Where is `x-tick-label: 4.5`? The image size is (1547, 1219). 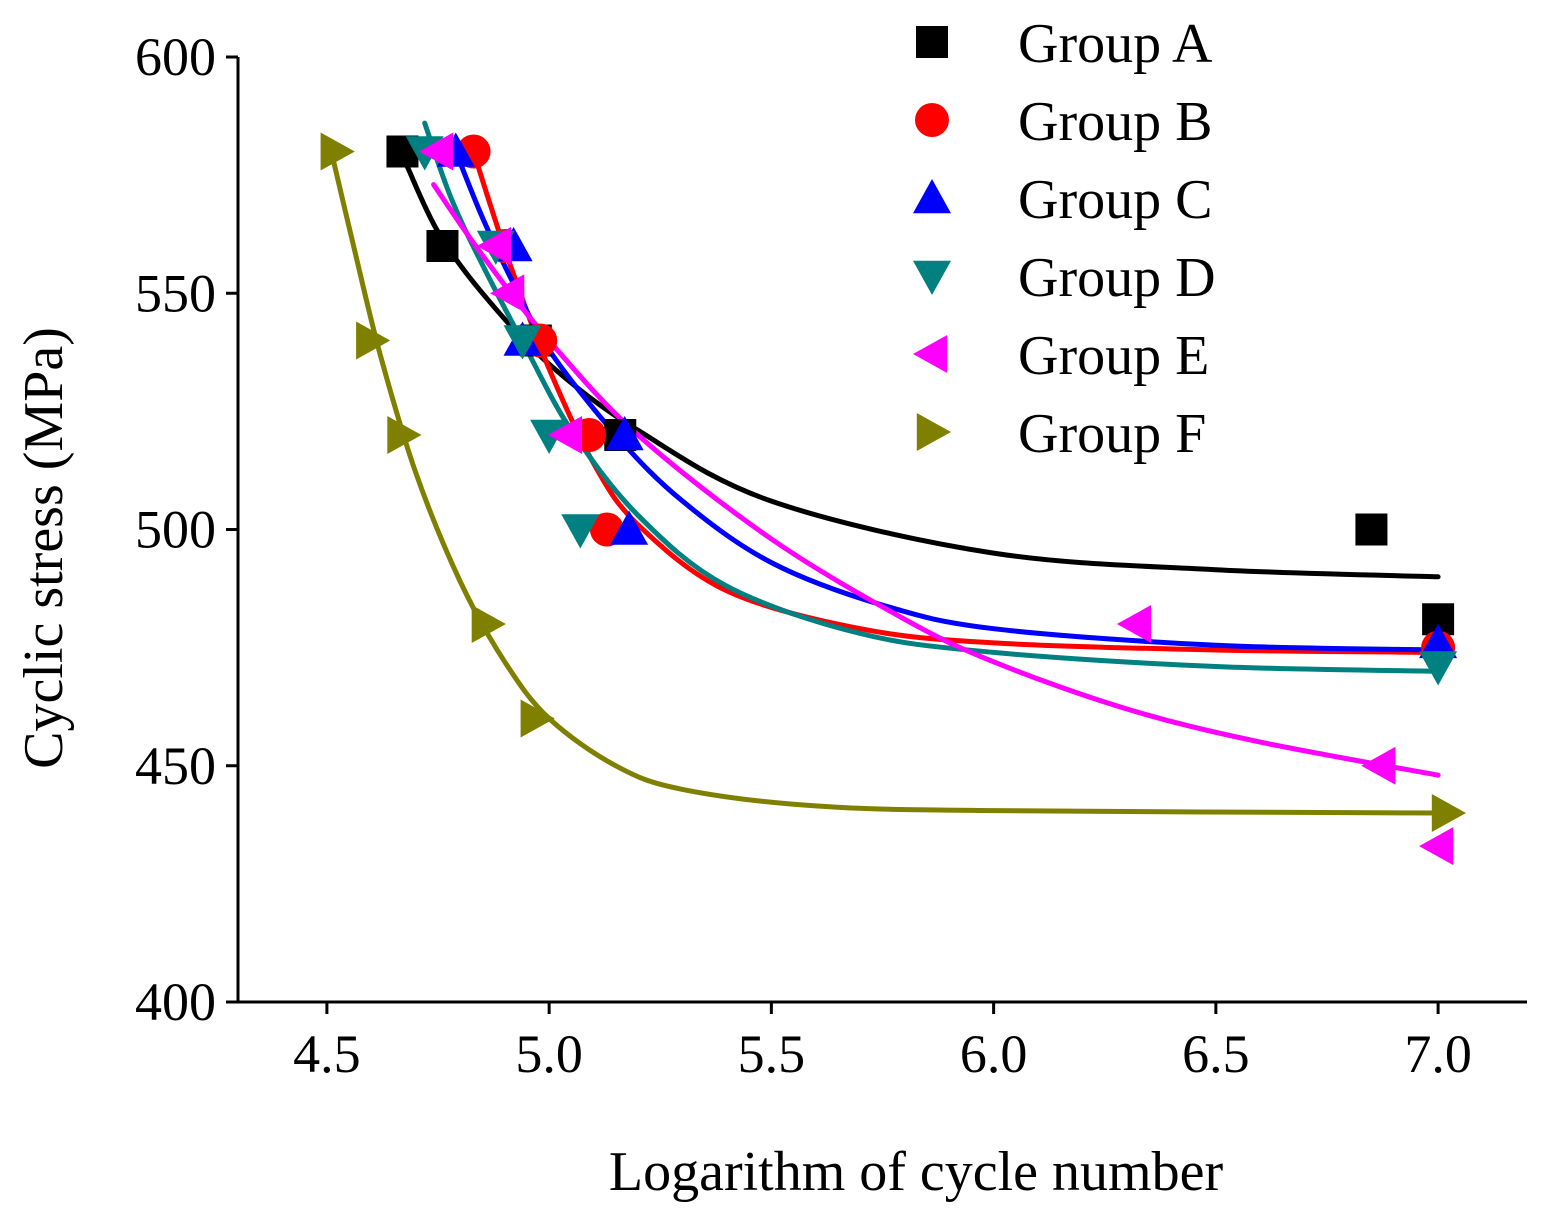 x-tick-label: 4.5 is located at coordinates (327, 1054).